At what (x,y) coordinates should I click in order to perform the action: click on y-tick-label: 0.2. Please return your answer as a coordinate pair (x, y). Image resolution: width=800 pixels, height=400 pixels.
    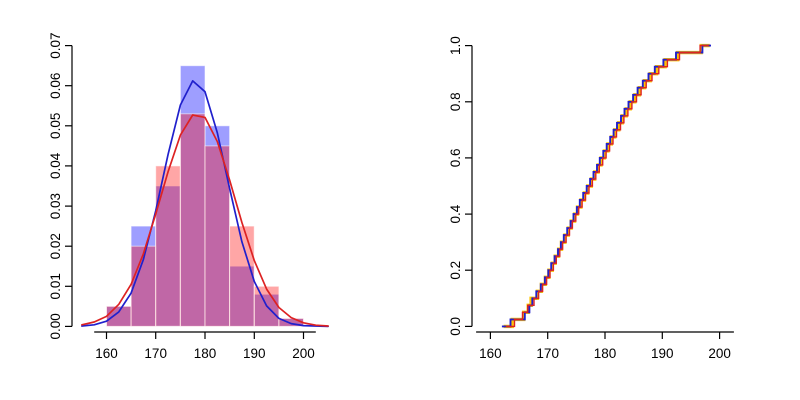
    Looking at the image, I should click on (455, 270).